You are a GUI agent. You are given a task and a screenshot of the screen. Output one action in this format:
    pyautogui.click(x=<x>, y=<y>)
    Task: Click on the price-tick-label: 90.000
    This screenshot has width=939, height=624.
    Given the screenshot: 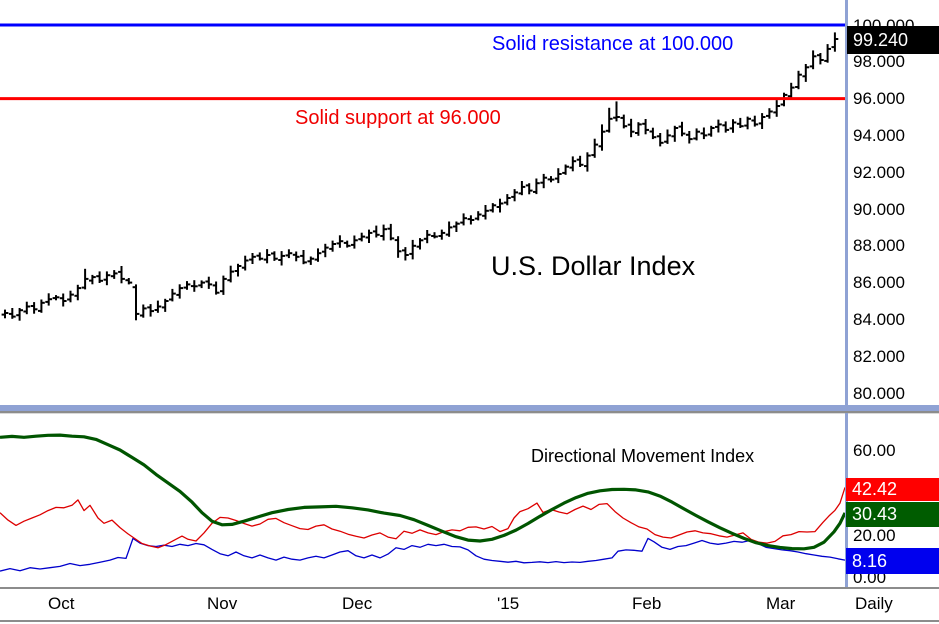 What is the action you would take?
    pyautogui.click(x=879, y=209)
    